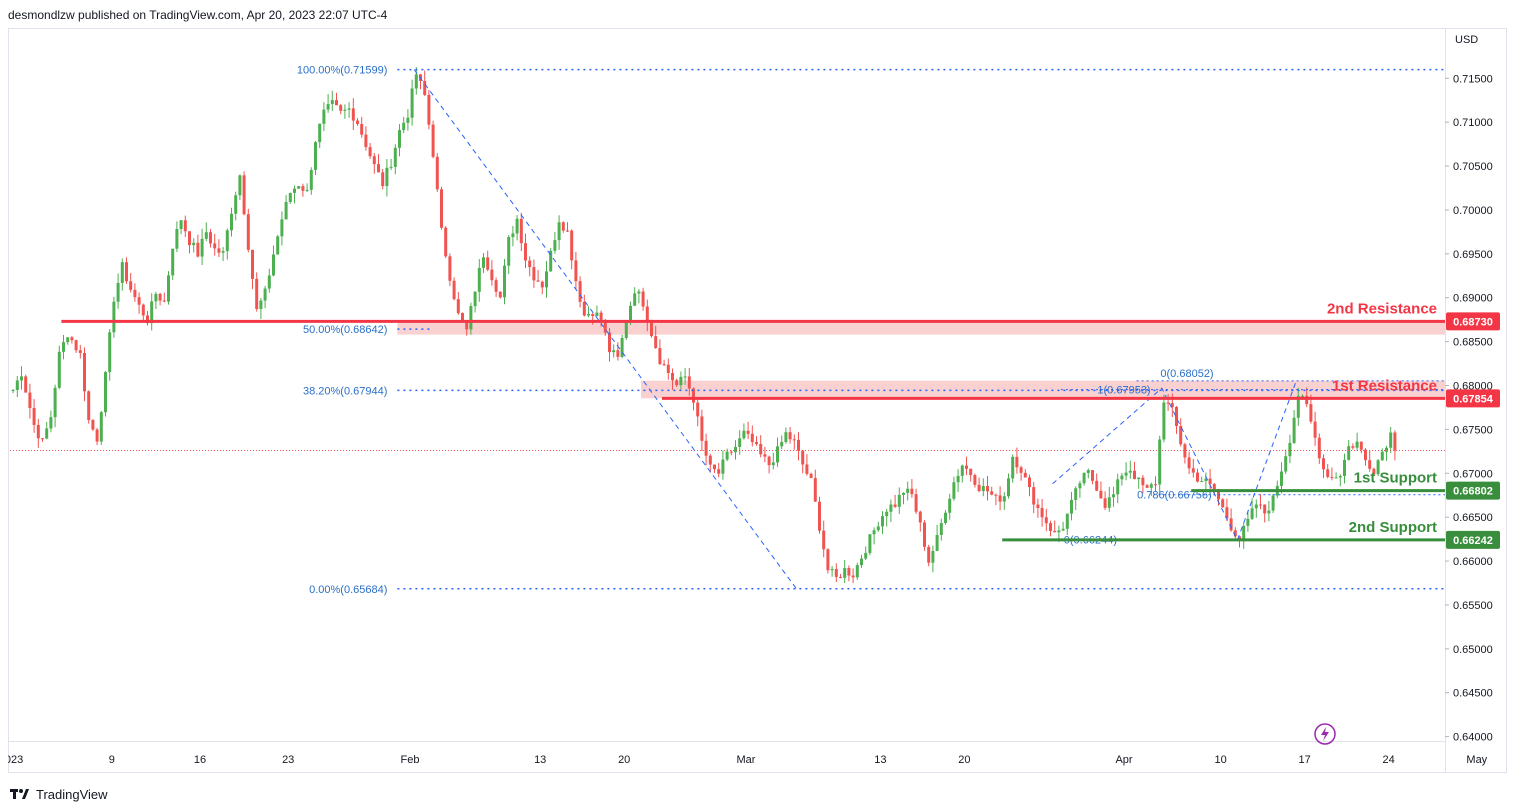  I want to click on support-2-price-tag-text: 0.66242, so click(1473, 541).